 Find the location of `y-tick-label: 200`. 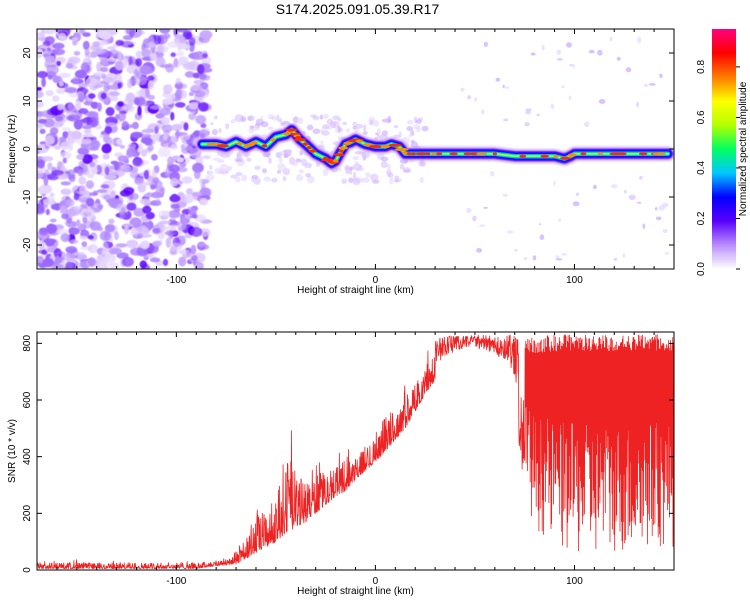

y-tick-label: 200 is located at coordinates (27, 513).